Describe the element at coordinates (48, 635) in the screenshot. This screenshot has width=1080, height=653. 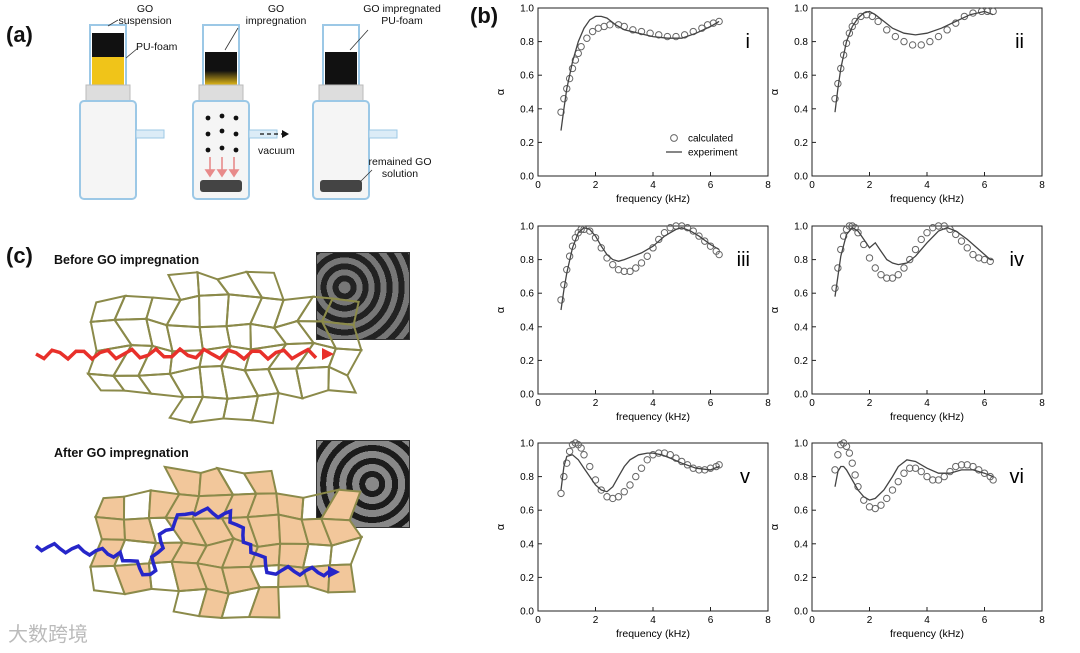
I see `watermark: 大数跨境` at that location.